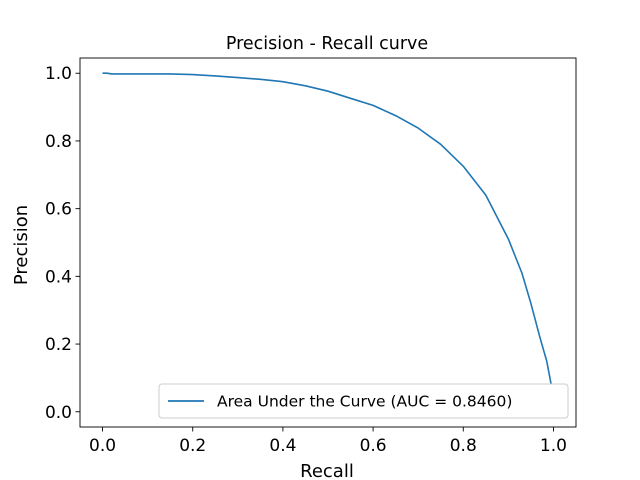 This screenshot has height=480, width=640. I want to click on x-tick-label: 0.6, so click(373, 446).